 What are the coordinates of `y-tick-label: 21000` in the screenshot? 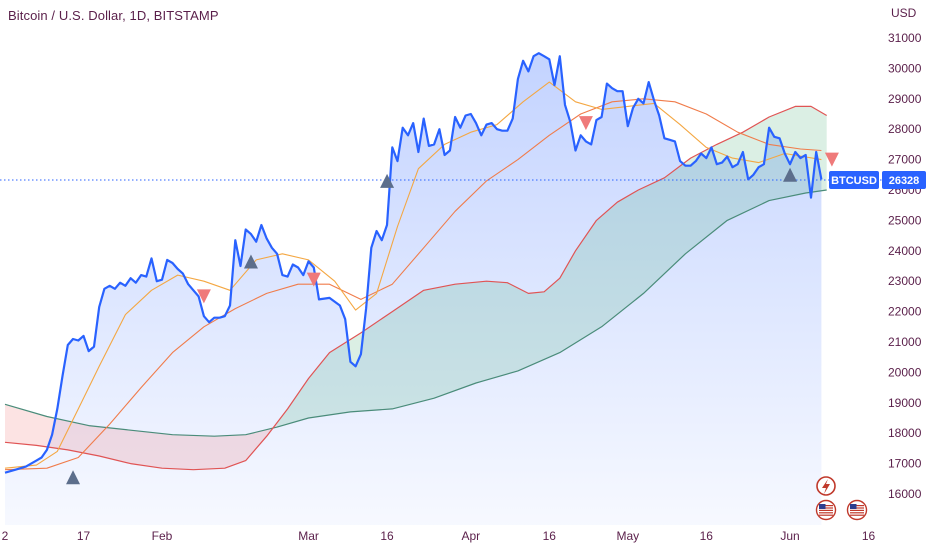 It's located at (905, 342).